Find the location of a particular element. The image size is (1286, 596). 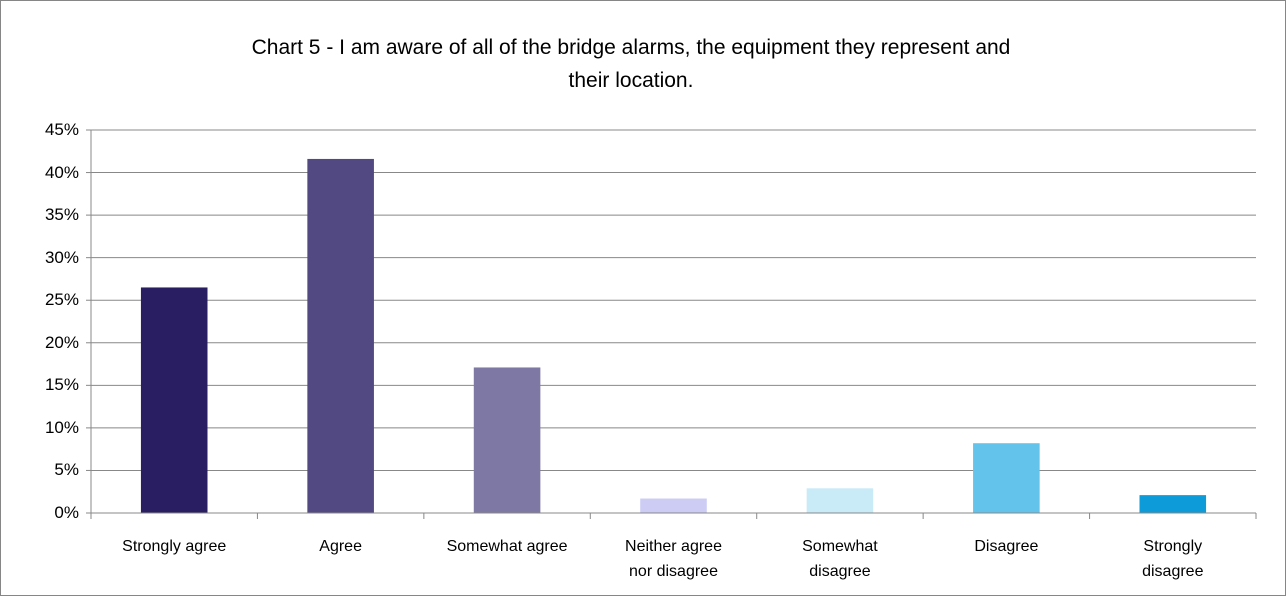

x-tick-label: Disagree is located at coordinates (1006, 546).